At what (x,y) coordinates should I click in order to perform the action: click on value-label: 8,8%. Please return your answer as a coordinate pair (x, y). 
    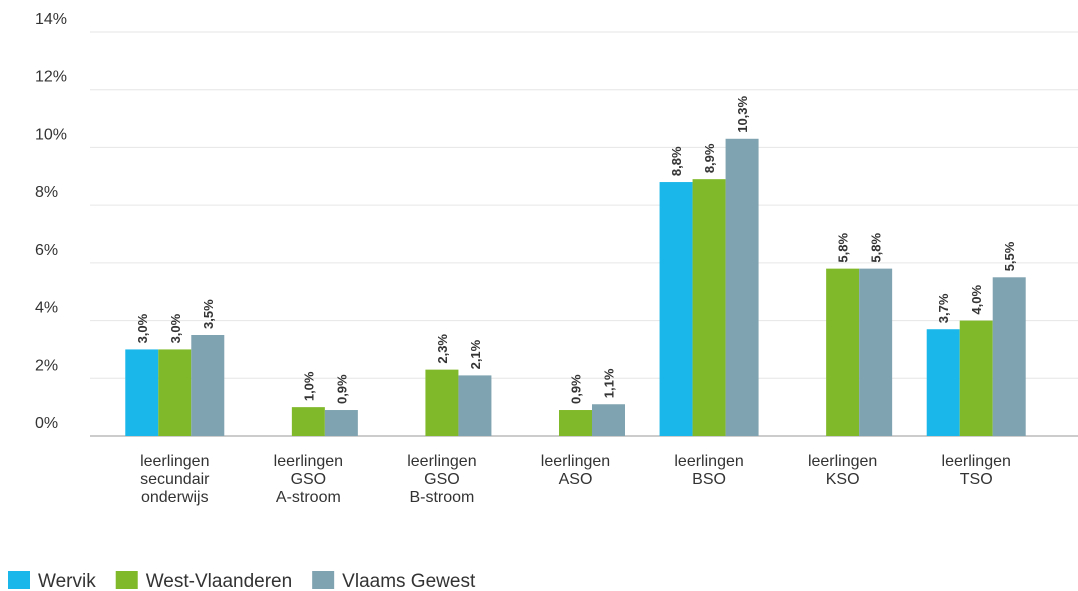
    Looking at the image, I should click on (676, 161).